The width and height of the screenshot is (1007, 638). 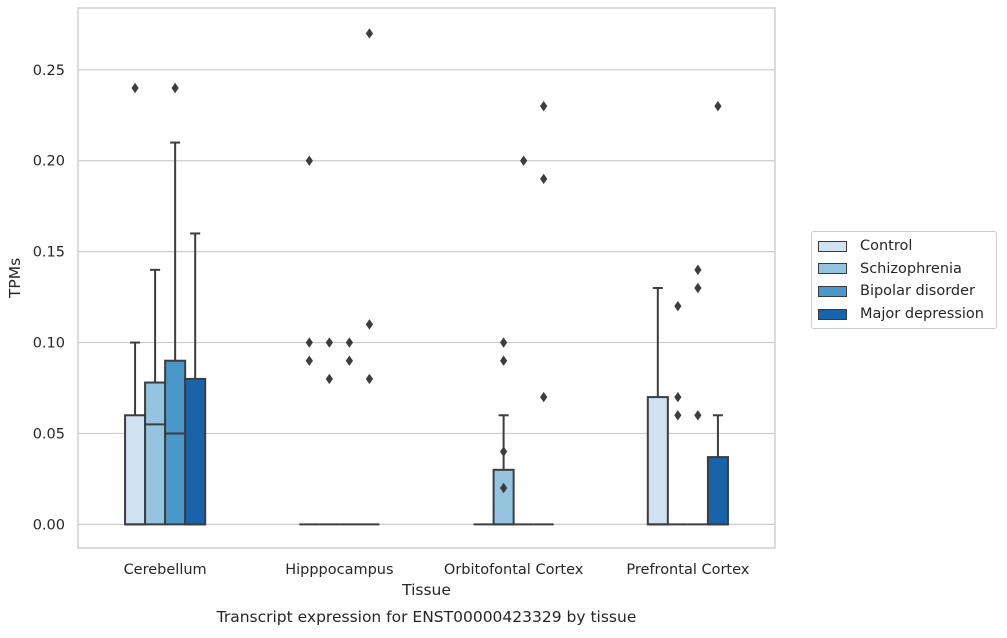 What do you see at coordinates (717, 313) in the screenshot?
I see `box-prefrontal-cortex-major-depression` at bounding box center [717, 313].